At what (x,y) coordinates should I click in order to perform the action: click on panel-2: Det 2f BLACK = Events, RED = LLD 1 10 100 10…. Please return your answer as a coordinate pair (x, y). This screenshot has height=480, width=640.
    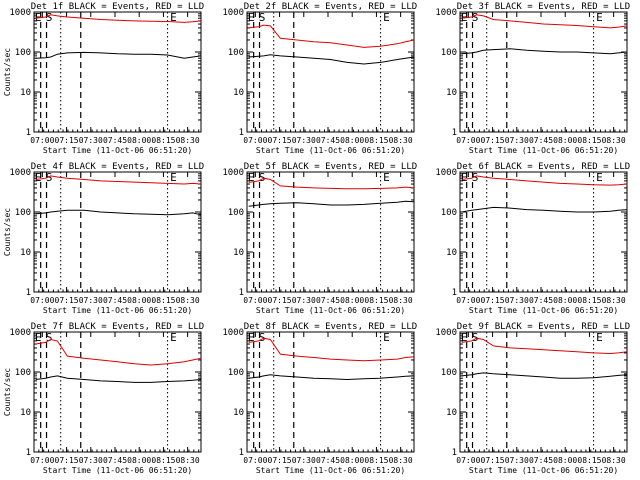
    Looking at the image, I should click on (319, 78).